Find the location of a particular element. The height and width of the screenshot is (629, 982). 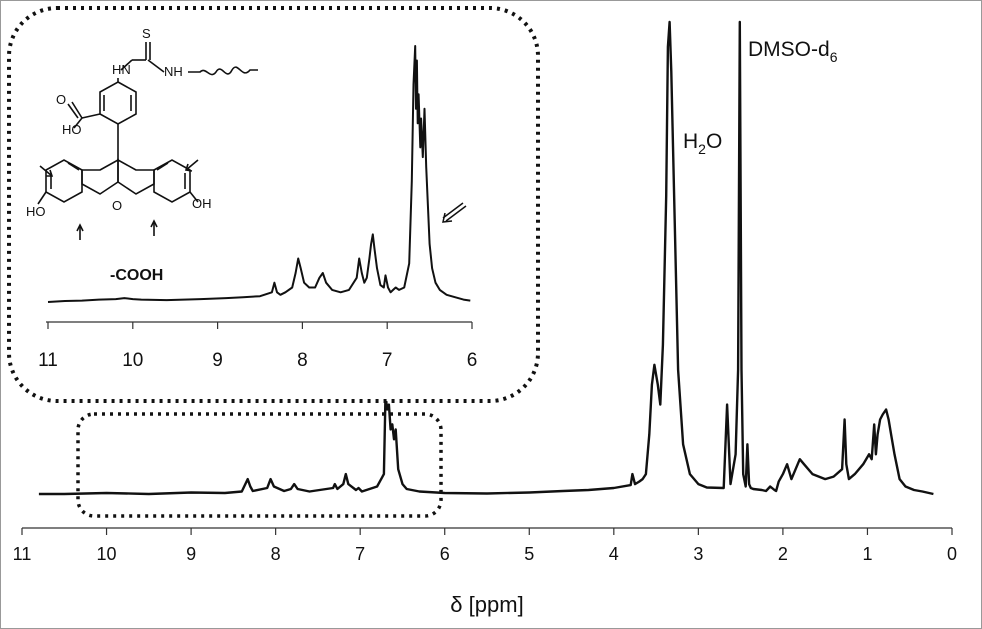

main-x-axis-title: δ [ppm] is located at coordinates (486, 604).